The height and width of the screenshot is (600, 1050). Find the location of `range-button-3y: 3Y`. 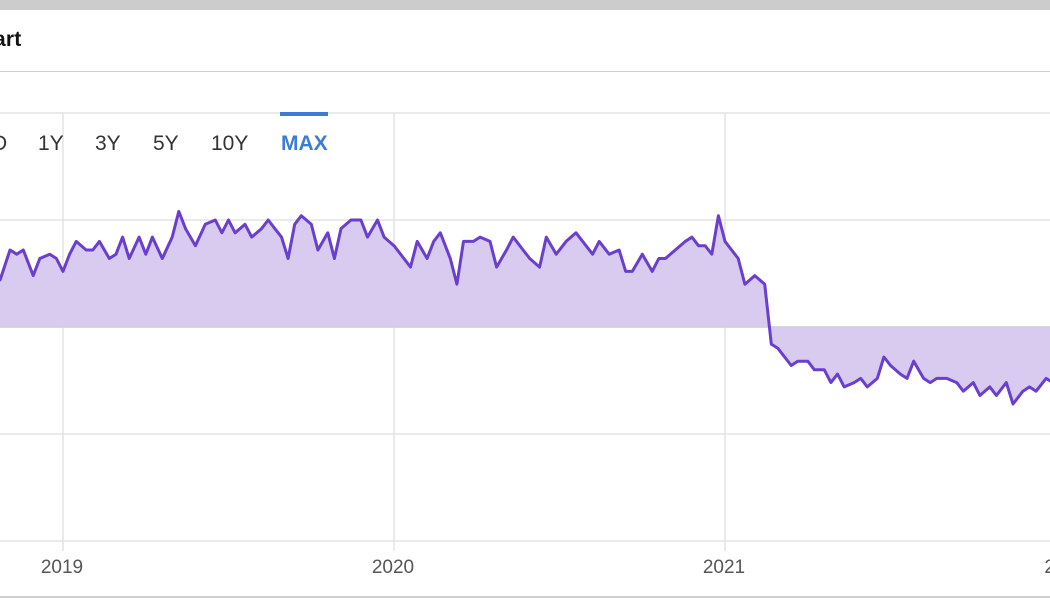

range-button-3y: 3Y is located at coordinates (108, 143).